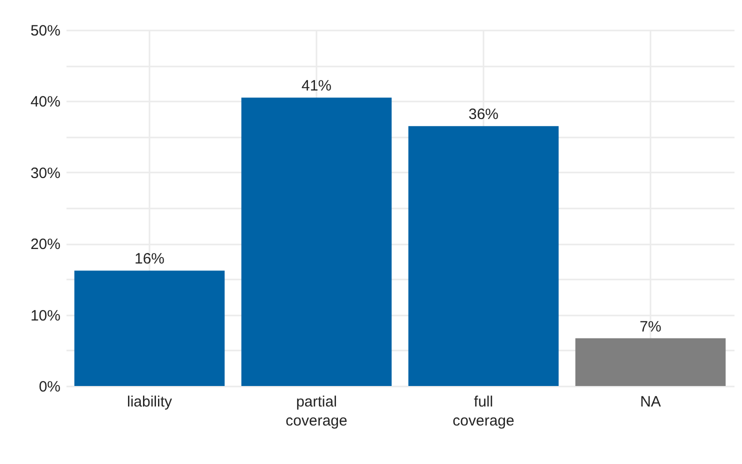  Describe the element at coordinates (45, 173) in the screenshot. I see `y-tick-label: 30%` at that location.